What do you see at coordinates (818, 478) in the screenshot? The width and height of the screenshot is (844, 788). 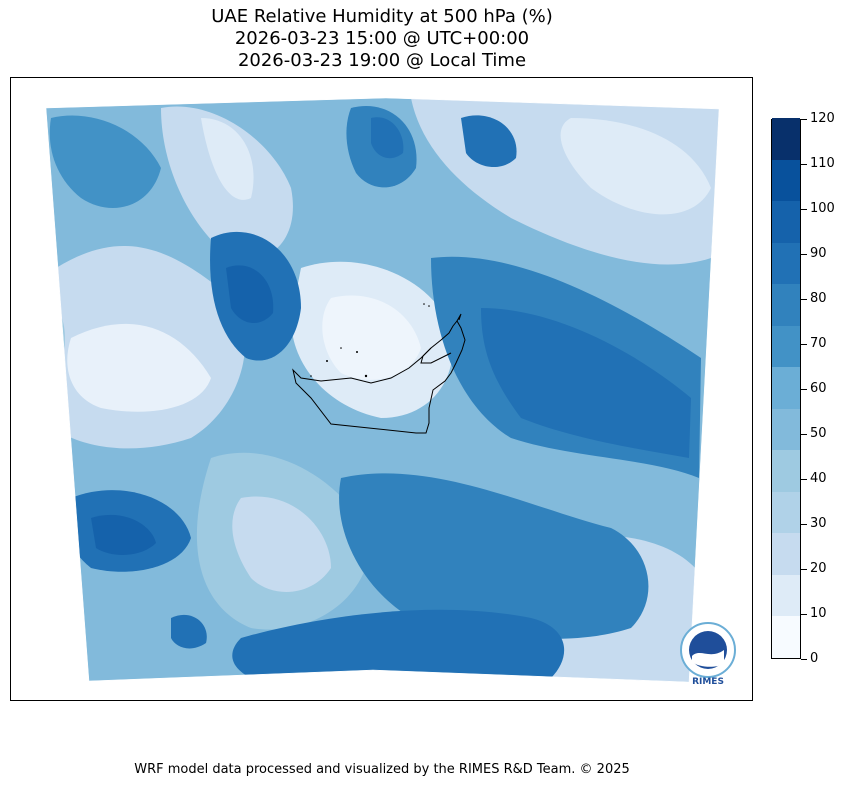 I see `colorbar-tick-label: 40` at bounding box center [818, 478].